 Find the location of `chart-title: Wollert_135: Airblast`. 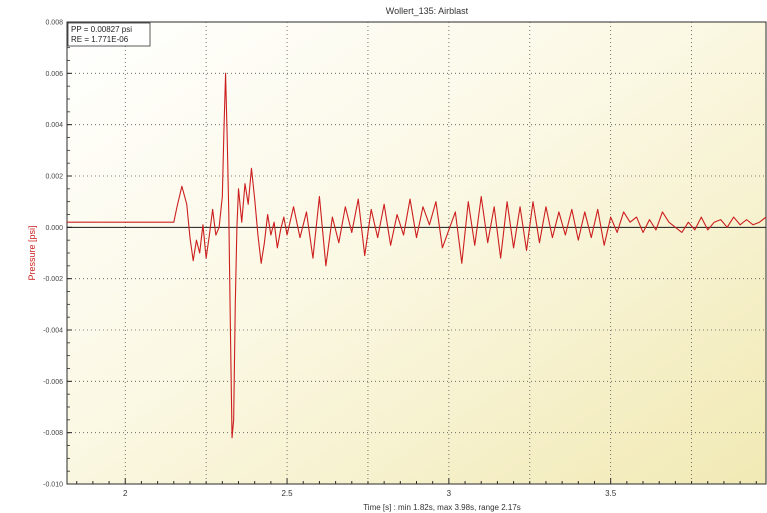

chart-title: Wollert_135: Airblast is located at coordinates (427, 11).